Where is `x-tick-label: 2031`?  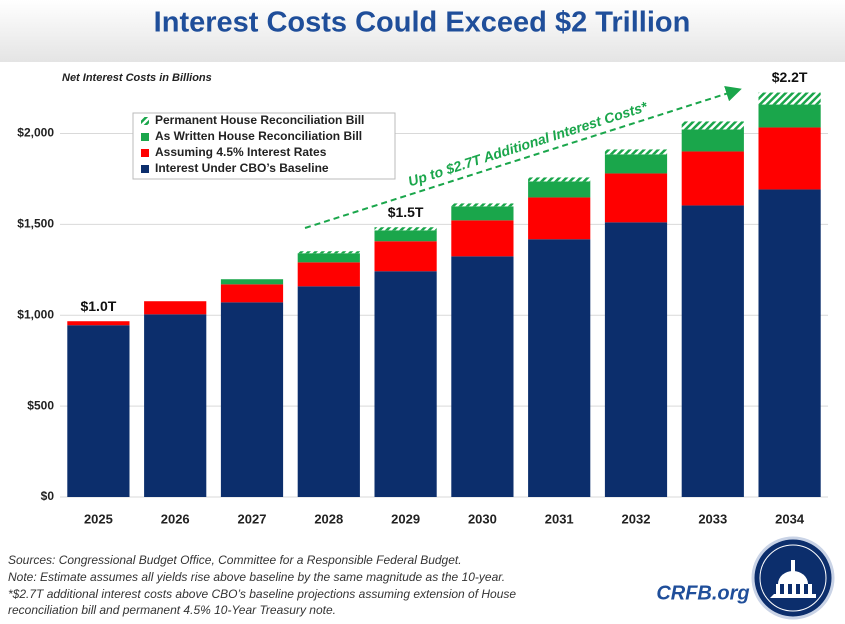
x-tick-label: 2031 is located at coordinates (559, 518).